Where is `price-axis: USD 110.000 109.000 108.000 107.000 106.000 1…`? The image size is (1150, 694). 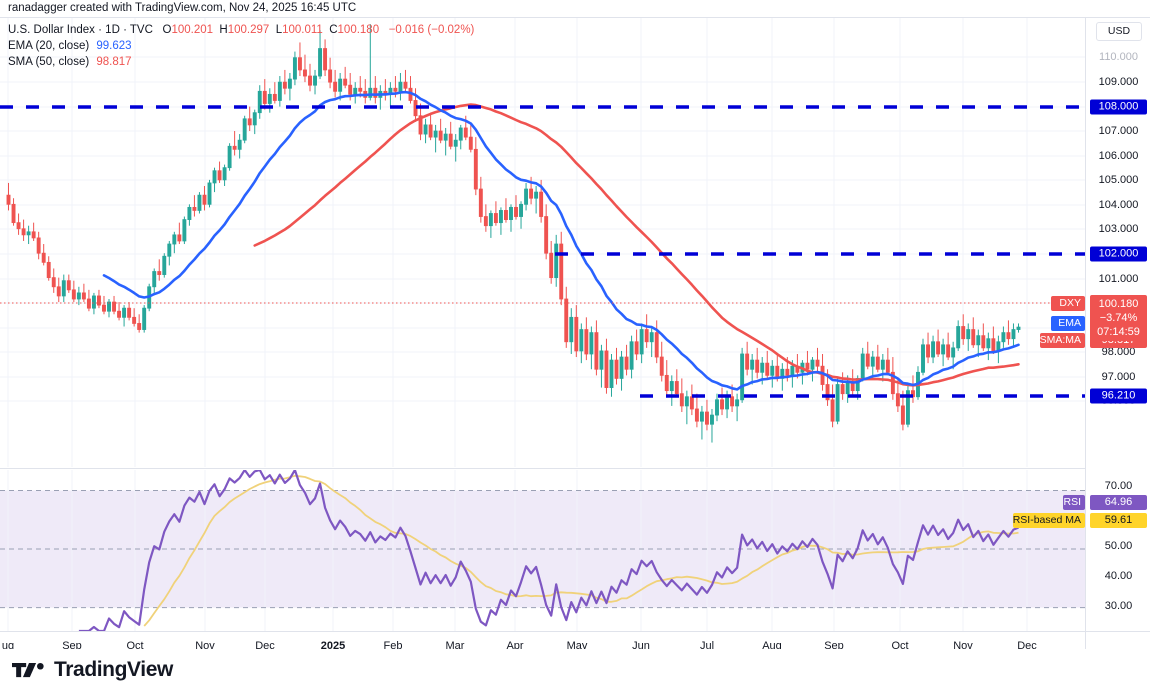
price-axis: USD 110.000 109.000 108.000 107.000 106.000 1… is located at coordinates (1117, 324).